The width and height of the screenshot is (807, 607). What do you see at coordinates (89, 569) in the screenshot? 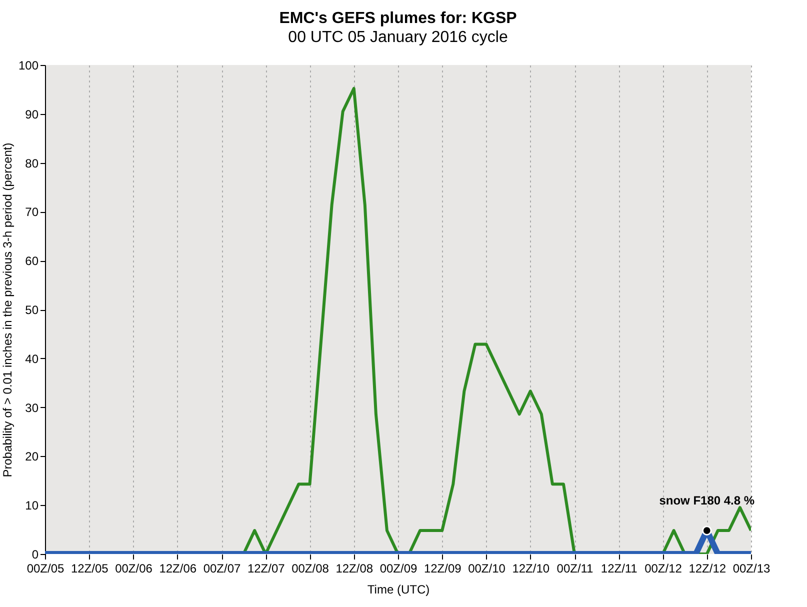
I see `x-tick-label: 12Z/05` at bounding box center [89, 569].